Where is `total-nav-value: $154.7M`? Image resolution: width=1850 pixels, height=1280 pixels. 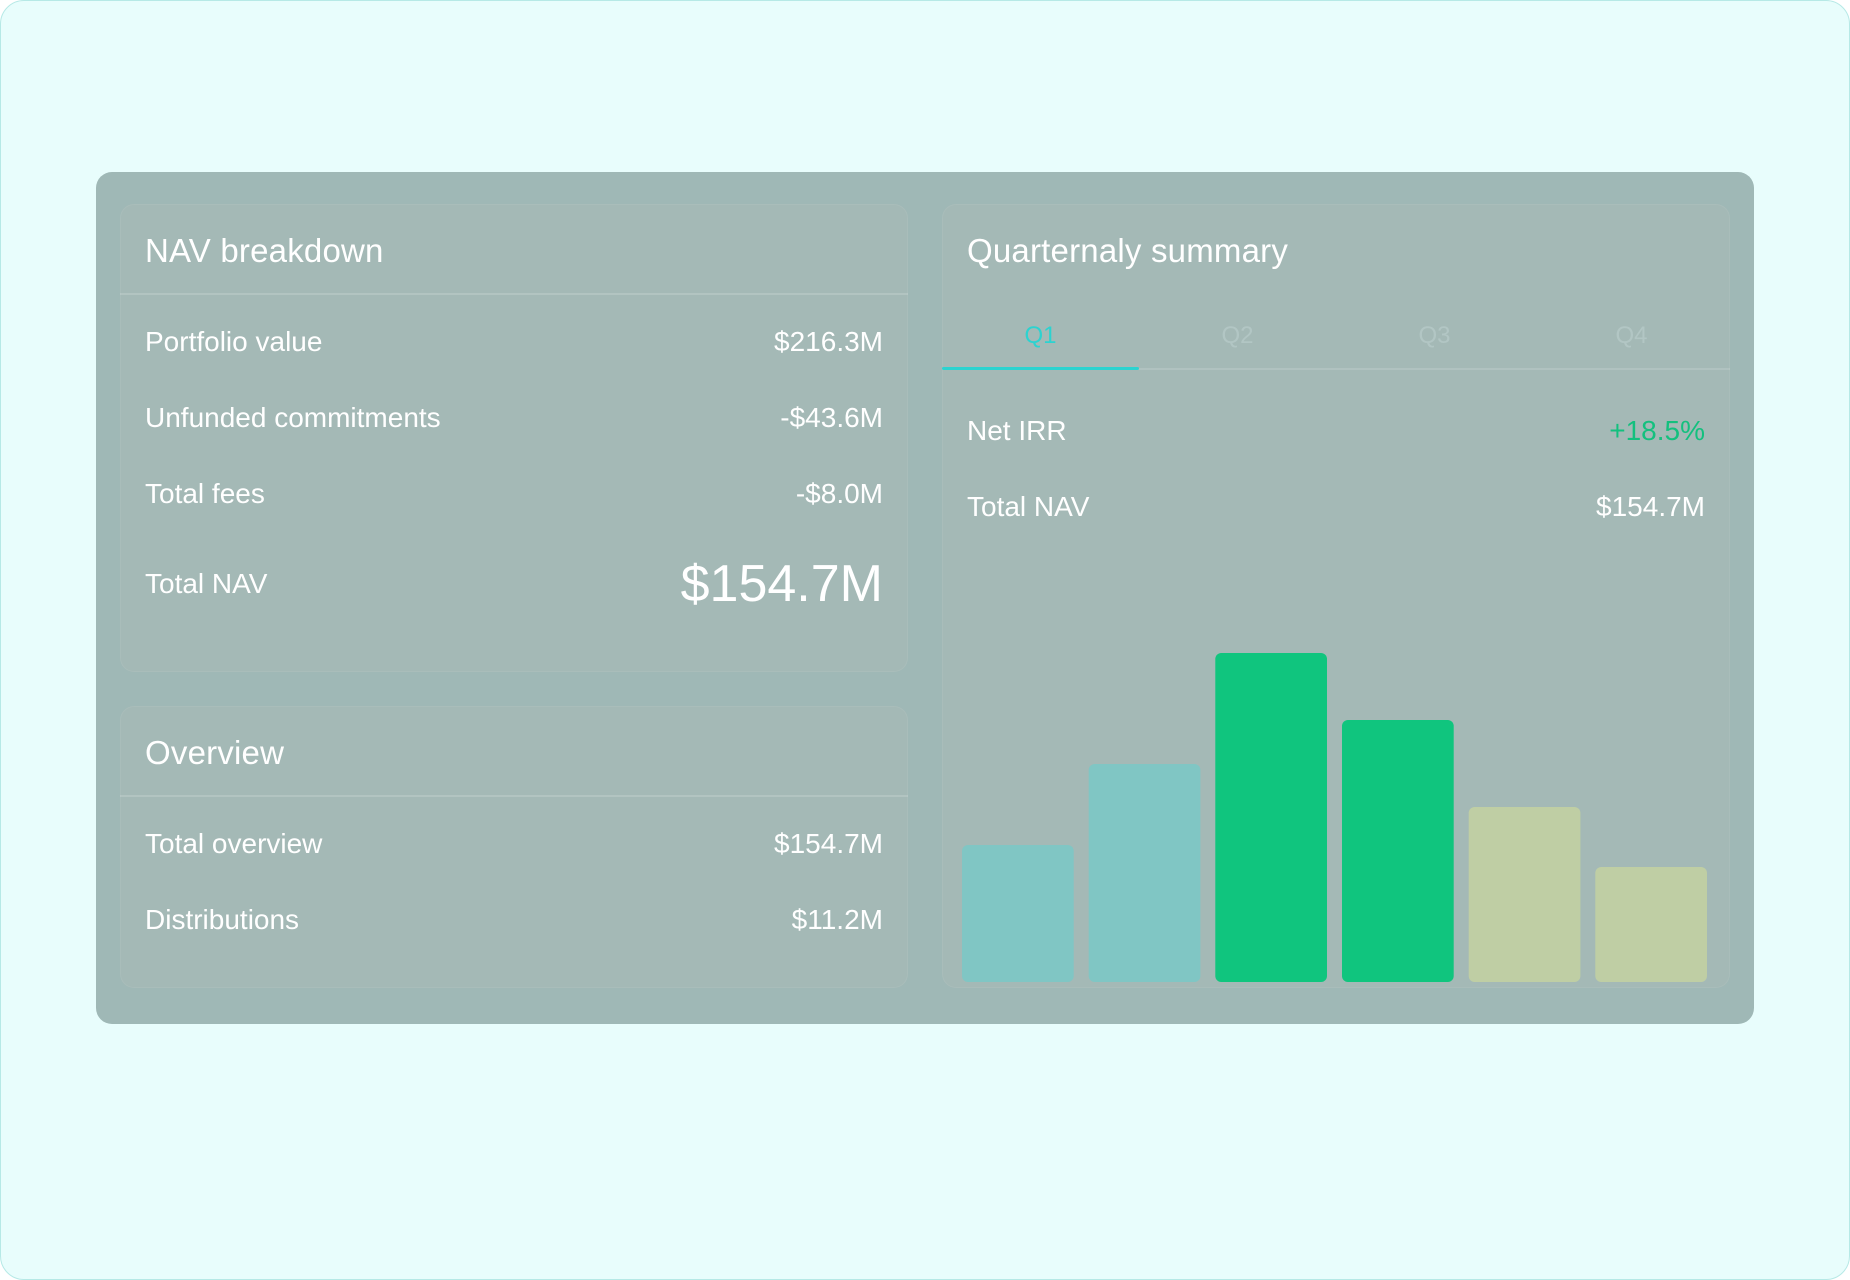 total-nav-value: $154.7M is located at coordinates (781, 584).